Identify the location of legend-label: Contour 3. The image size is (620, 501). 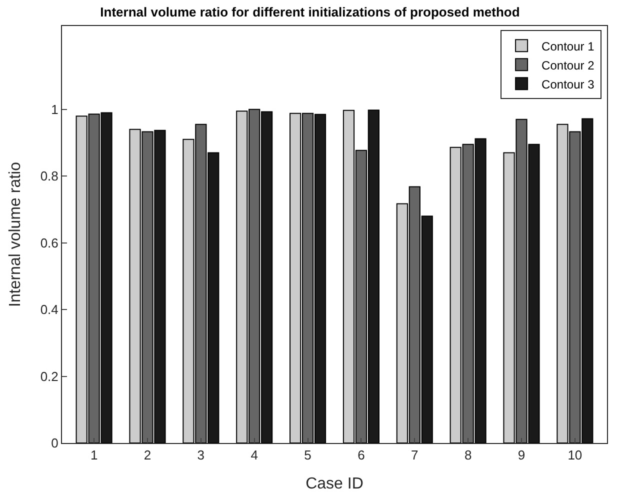
(568, 84).